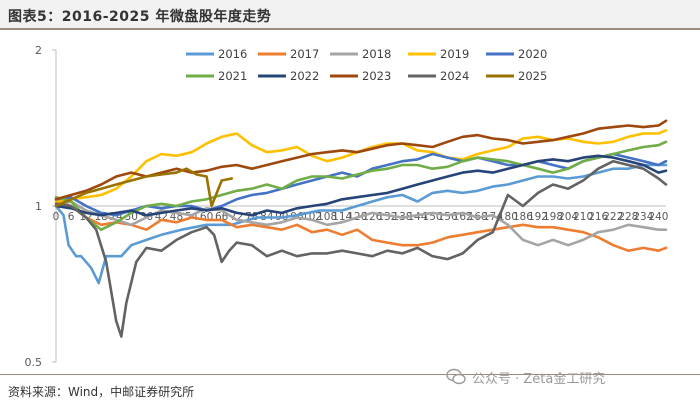 This screenshot has height=408, width=700. Describe the element at coordinates (553, 217) in the screenshot. I see `x-tick-label: 198` at that location.